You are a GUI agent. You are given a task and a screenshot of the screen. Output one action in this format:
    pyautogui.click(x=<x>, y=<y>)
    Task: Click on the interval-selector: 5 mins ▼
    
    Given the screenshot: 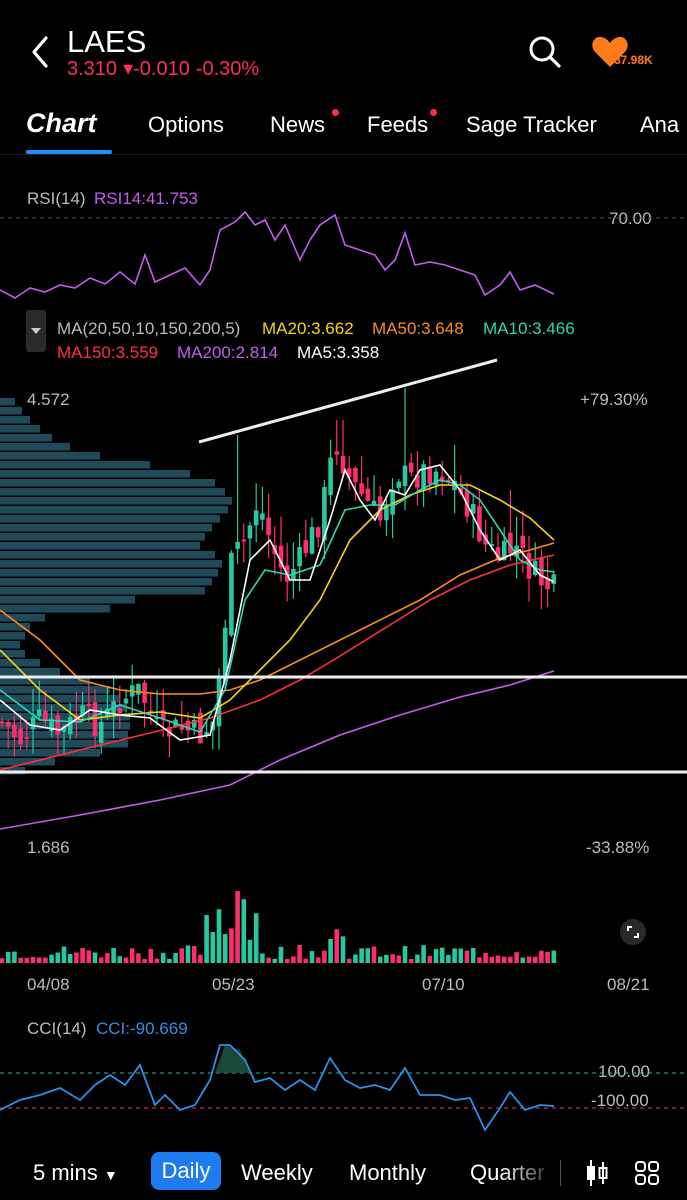 What is the action you would take?
    pyautogui.click(x=75, y=1173)
    